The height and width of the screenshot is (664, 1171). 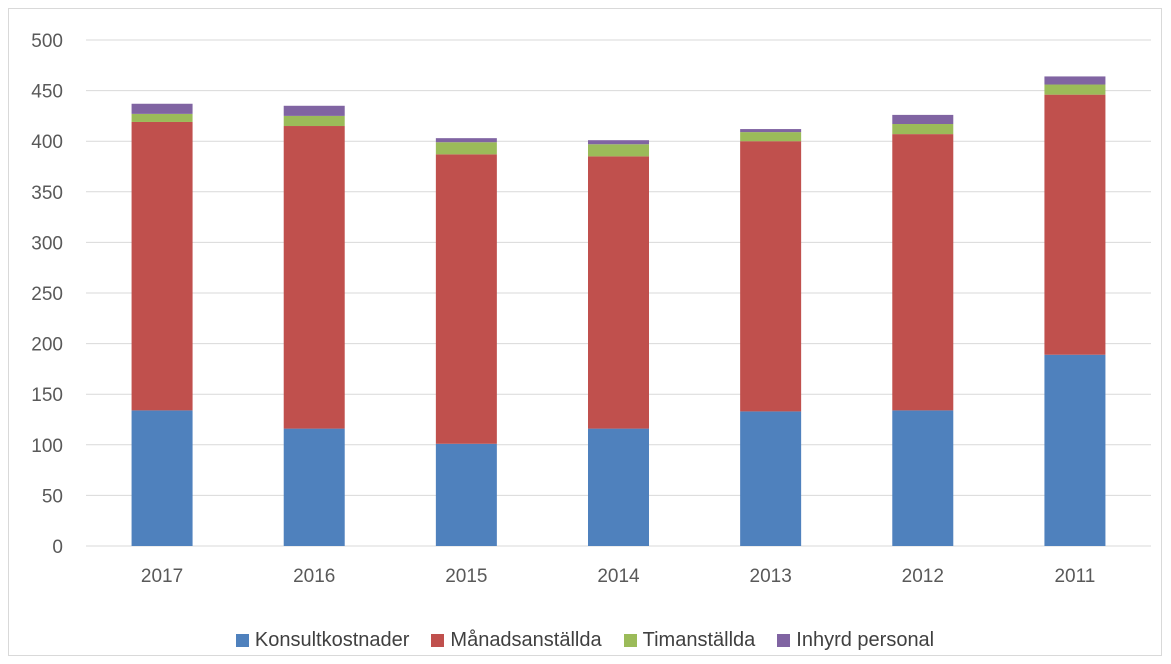 What do you see at coordinates (699, 640) in the screenshot?
I see `legend-label: Timanställda` at bounding box center [699, 640].